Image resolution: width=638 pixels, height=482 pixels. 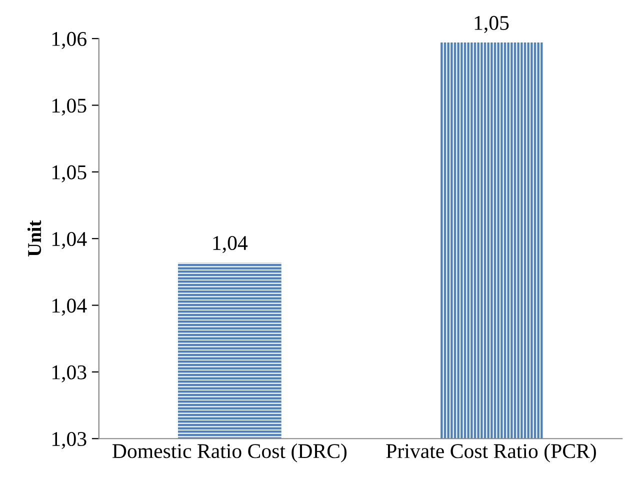 I want to click on y-tick-label: 1,06, so click(x=69, y=40).